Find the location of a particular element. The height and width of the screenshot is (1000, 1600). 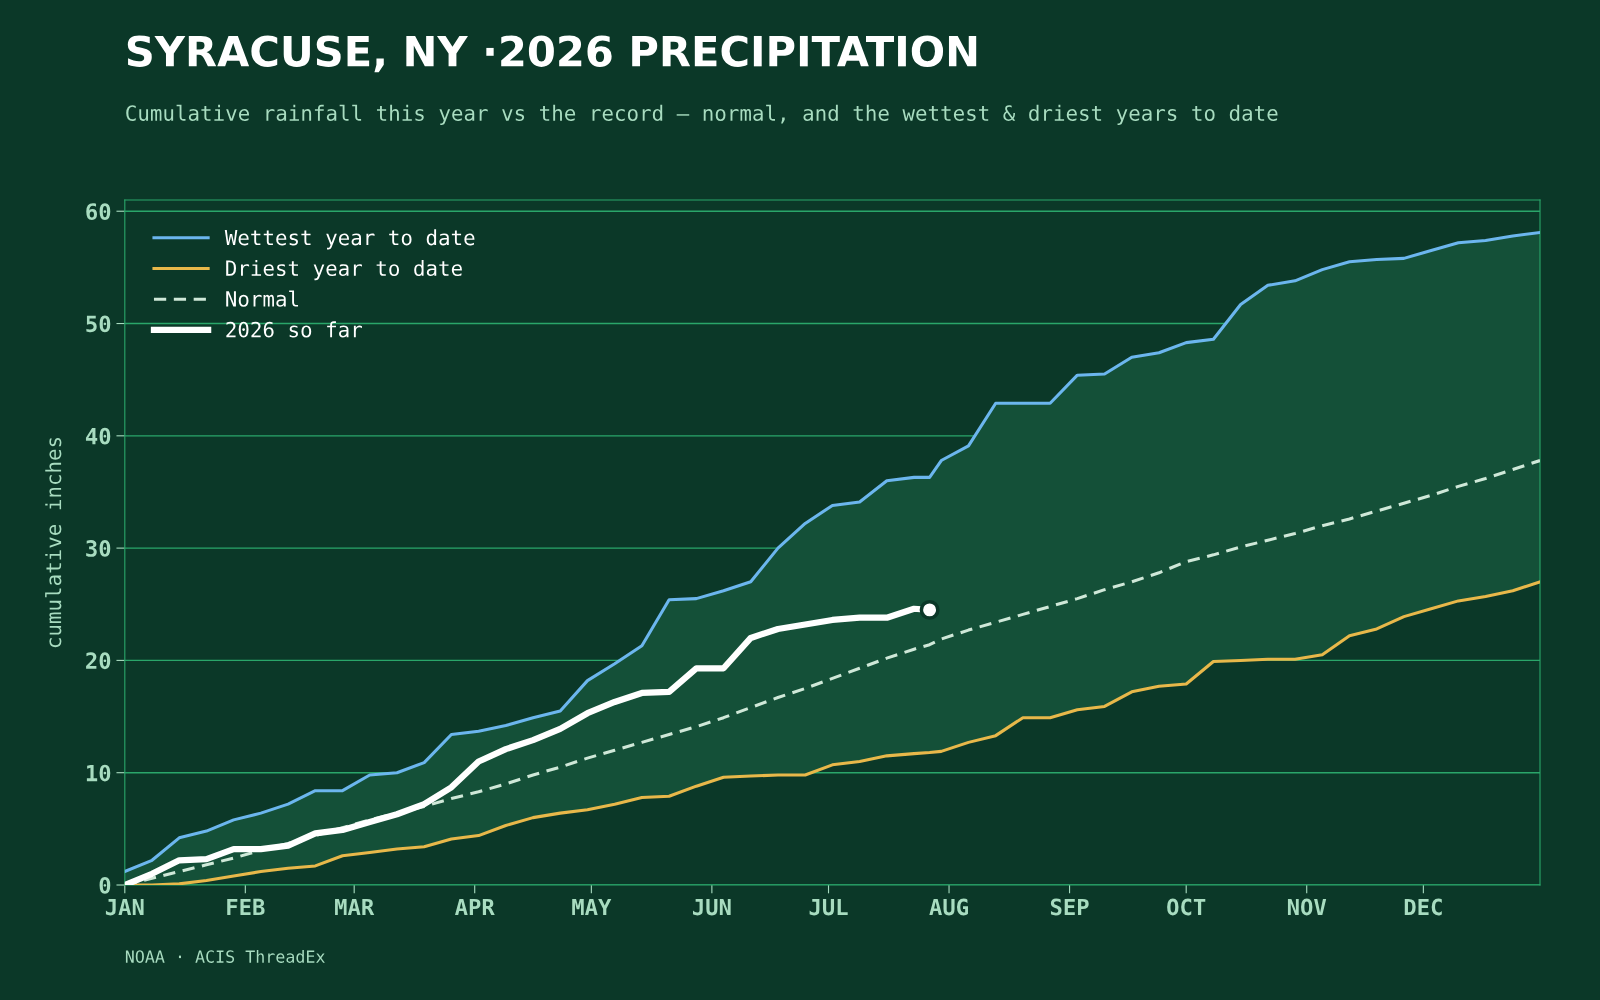

x-tick-label: JUN is located at coordinates (711, 907).